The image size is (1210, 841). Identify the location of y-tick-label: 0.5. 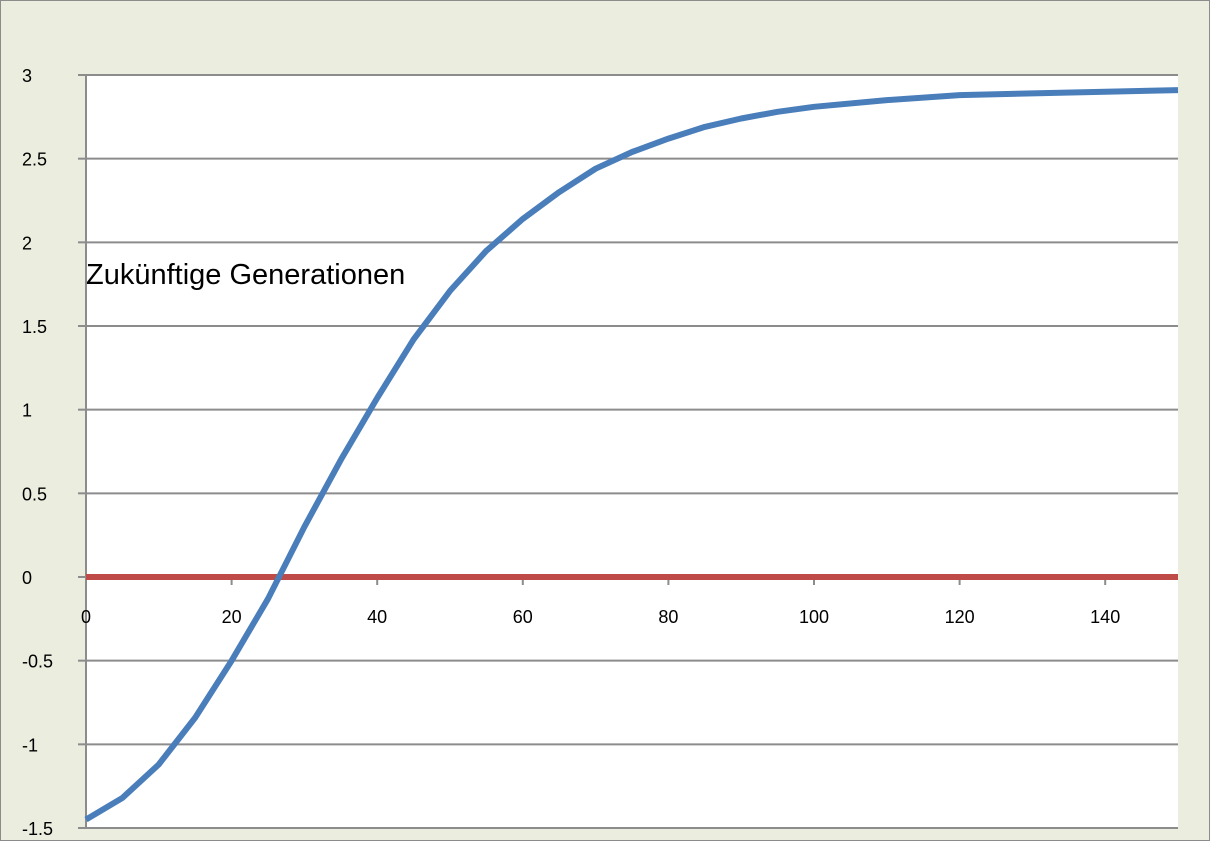
(34, 494).